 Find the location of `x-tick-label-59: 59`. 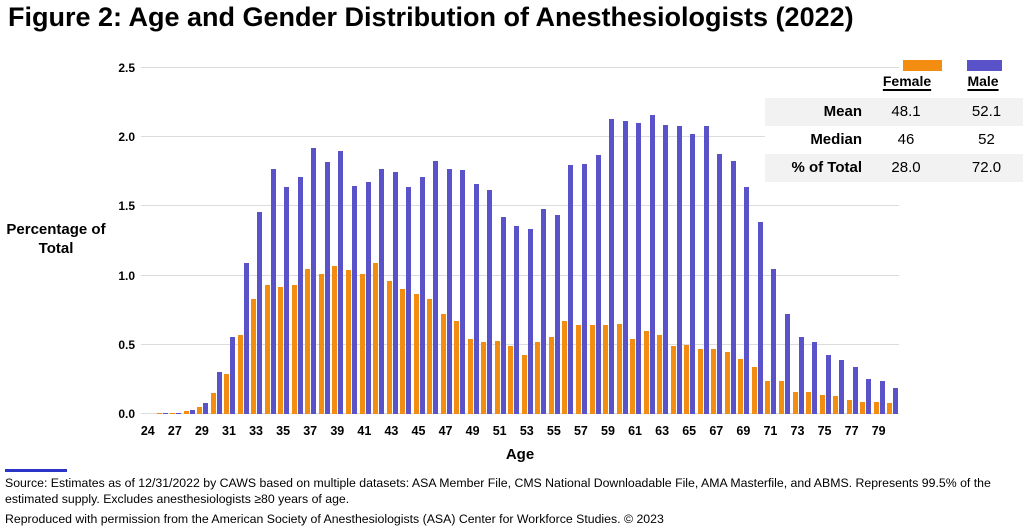

x-tick-label-59: 59 is located at coordinates (608, 431).